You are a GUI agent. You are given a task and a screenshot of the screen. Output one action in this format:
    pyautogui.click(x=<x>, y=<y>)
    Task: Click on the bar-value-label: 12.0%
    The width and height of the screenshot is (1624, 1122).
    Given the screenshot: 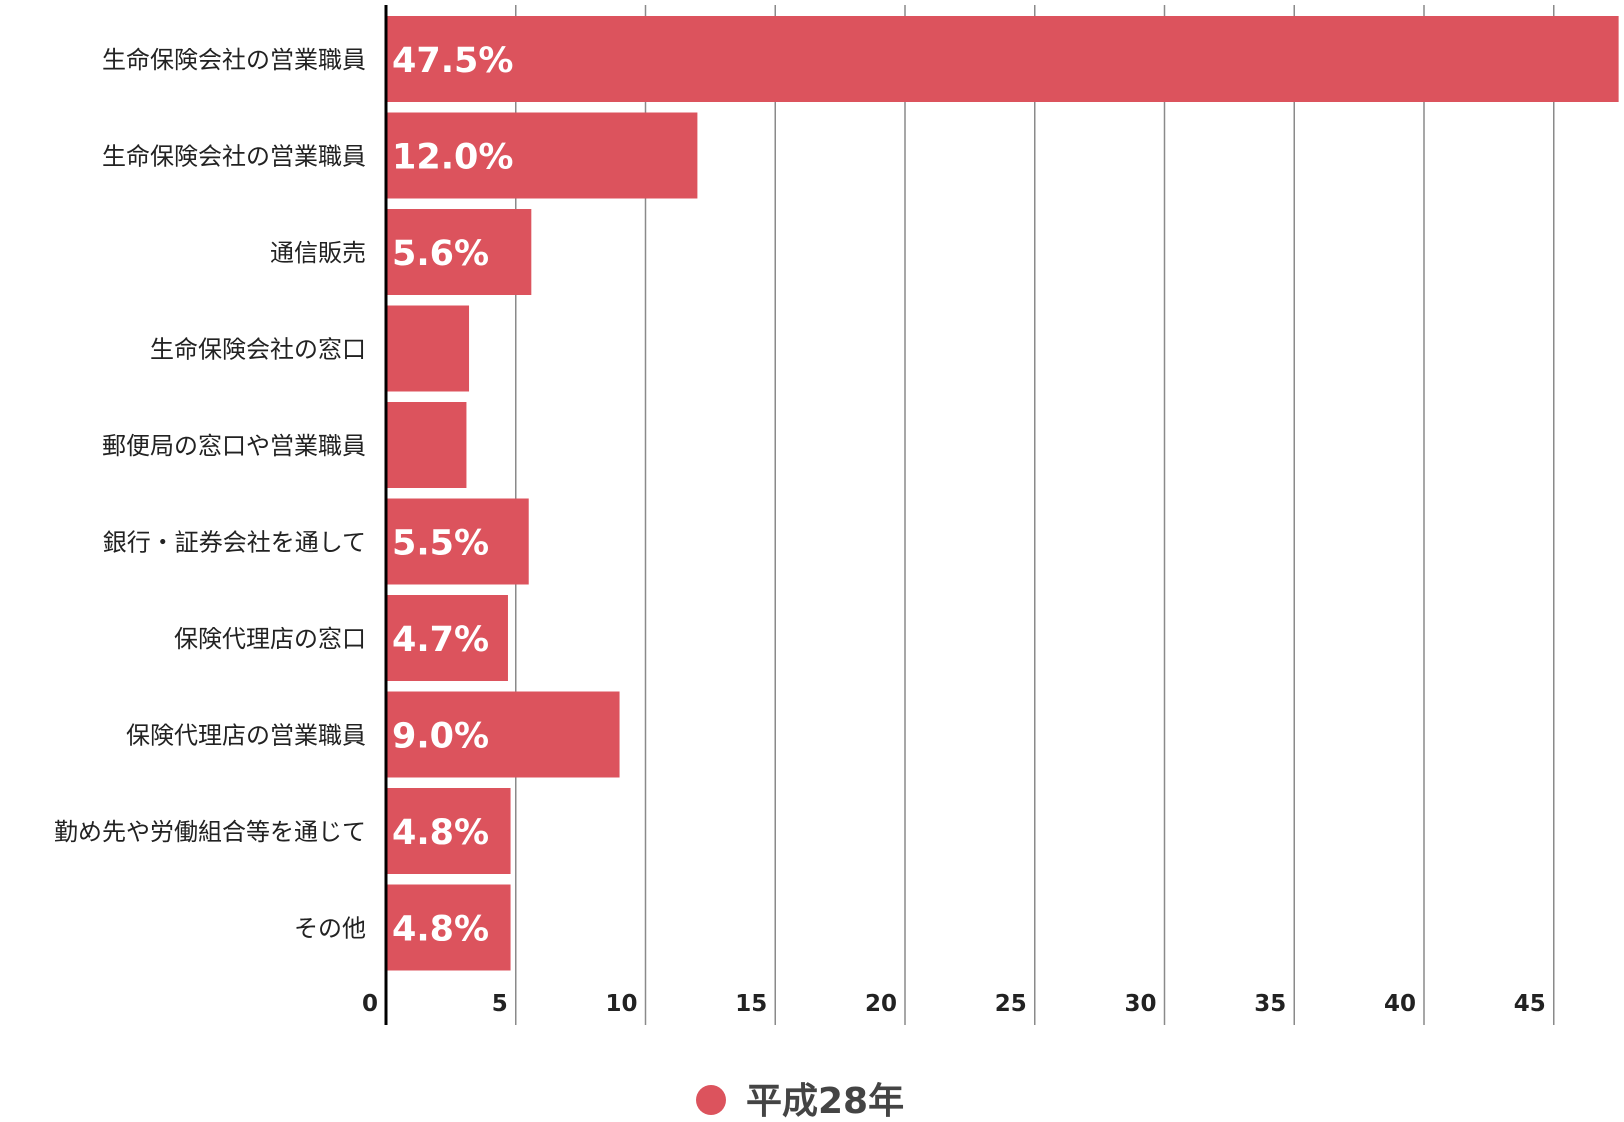 What is the action you would take?
    pyautogui.click(x=452, y=158)
    